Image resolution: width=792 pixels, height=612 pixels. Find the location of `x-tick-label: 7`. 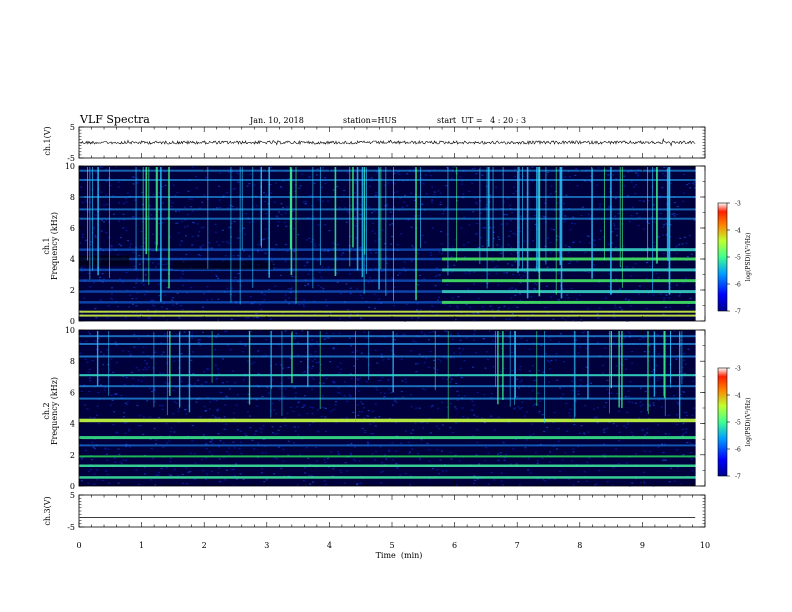

x-tick-label: 7 is located at coordinates (517, 545).